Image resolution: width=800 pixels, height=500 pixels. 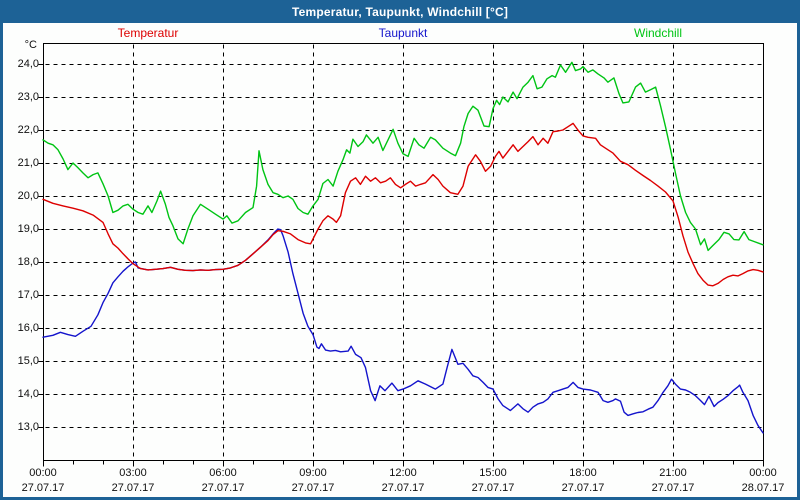 I want to click on x-axis-date-label: 28.07.17, so click(x=763, y=488).